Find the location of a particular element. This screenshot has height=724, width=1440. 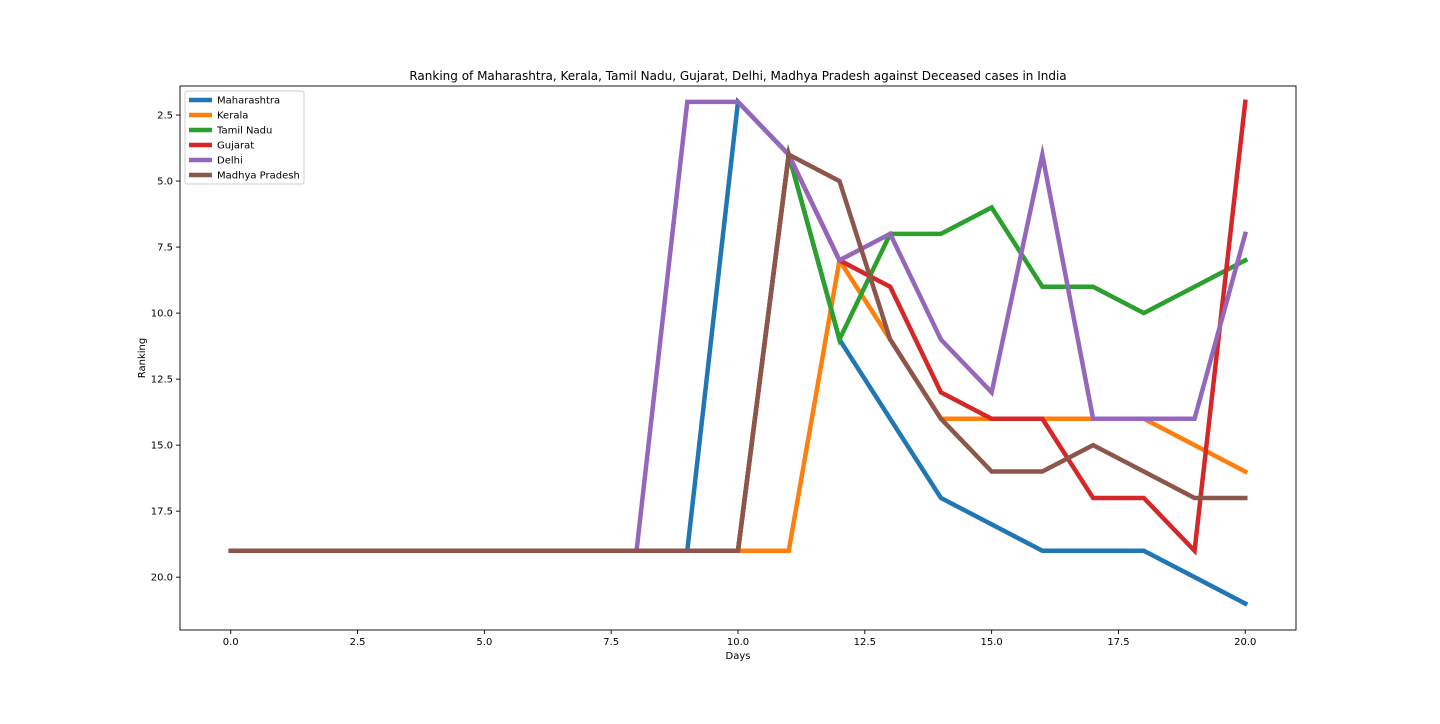

legend-label: Maharashtra is located at coordinates (248, 101).